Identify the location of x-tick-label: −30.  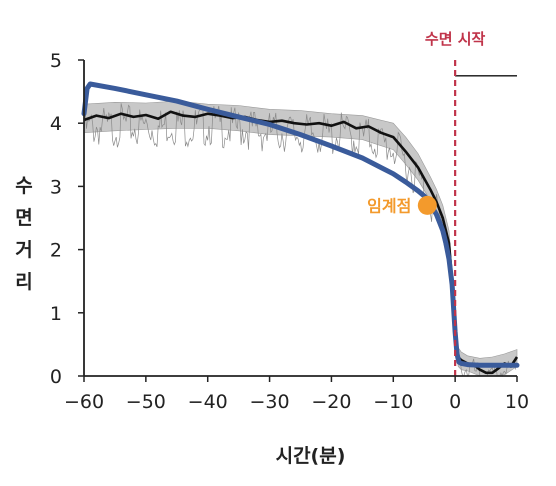
(270, 402).